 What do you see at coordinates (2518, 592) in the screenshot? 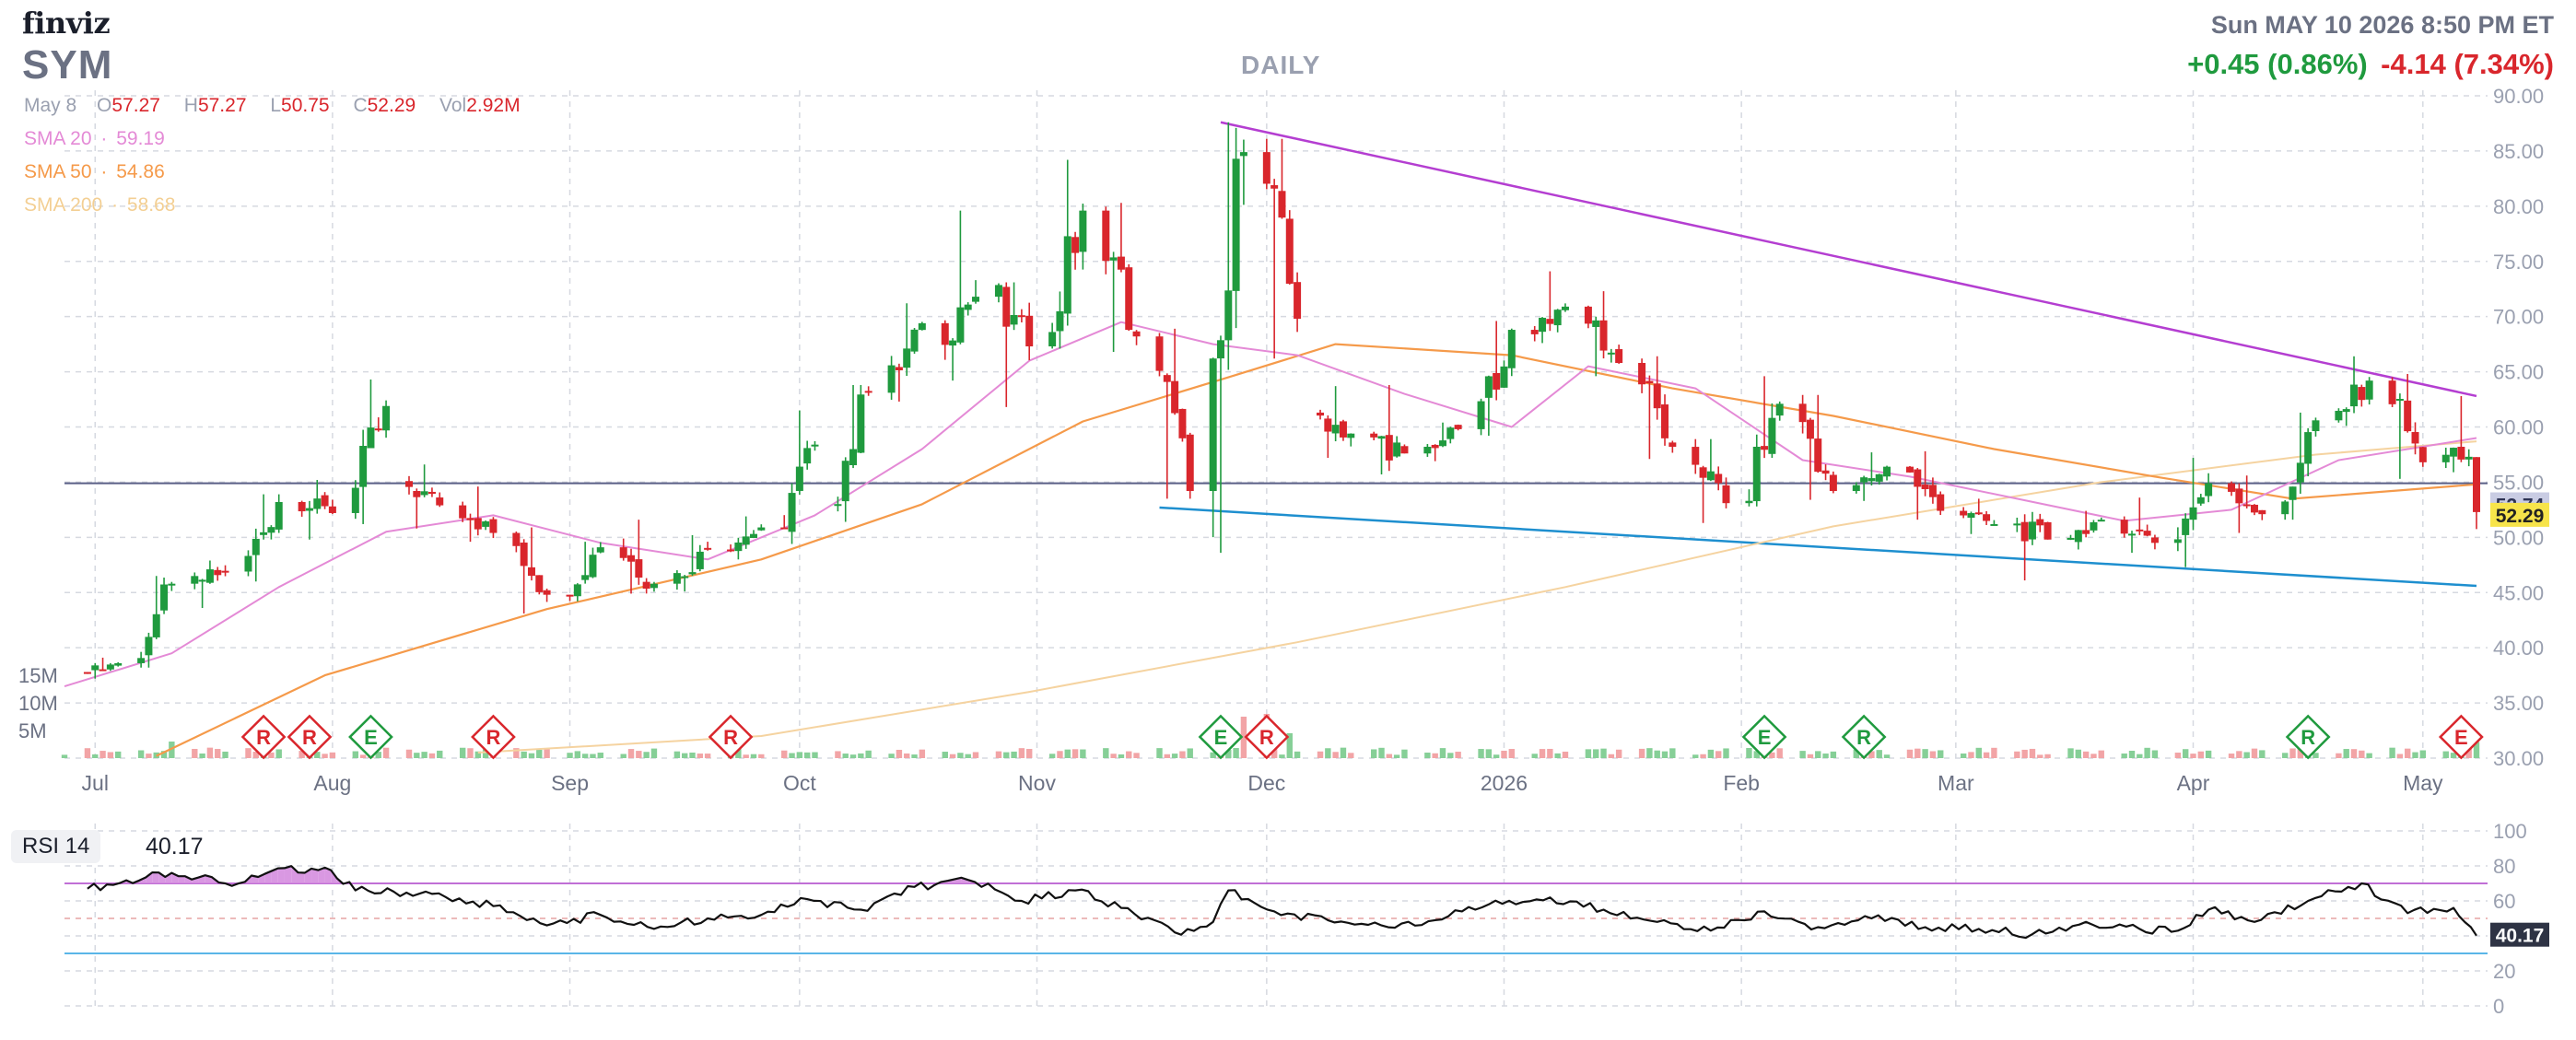
I see `price-tick-label: 45.00` at bounding box center [2518, 592].